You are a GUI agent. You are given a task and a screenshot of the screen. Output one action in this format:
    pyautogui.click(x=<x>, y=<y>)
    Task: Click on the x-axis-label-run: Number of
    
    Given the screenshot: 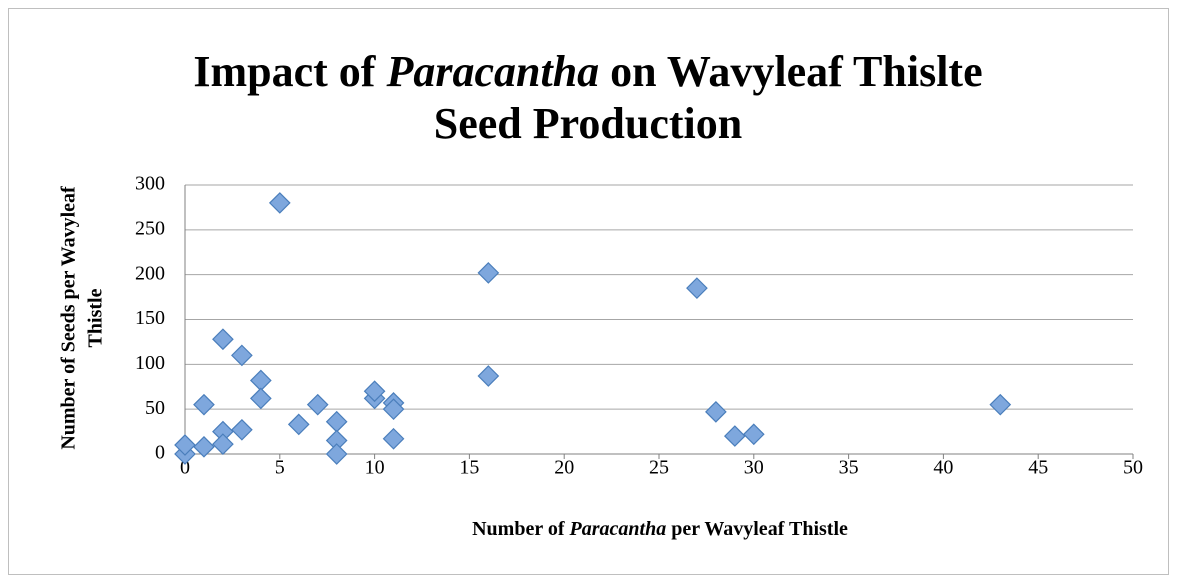 What is the action you would take?
    pyautogui.click(x=520, y=529)
    